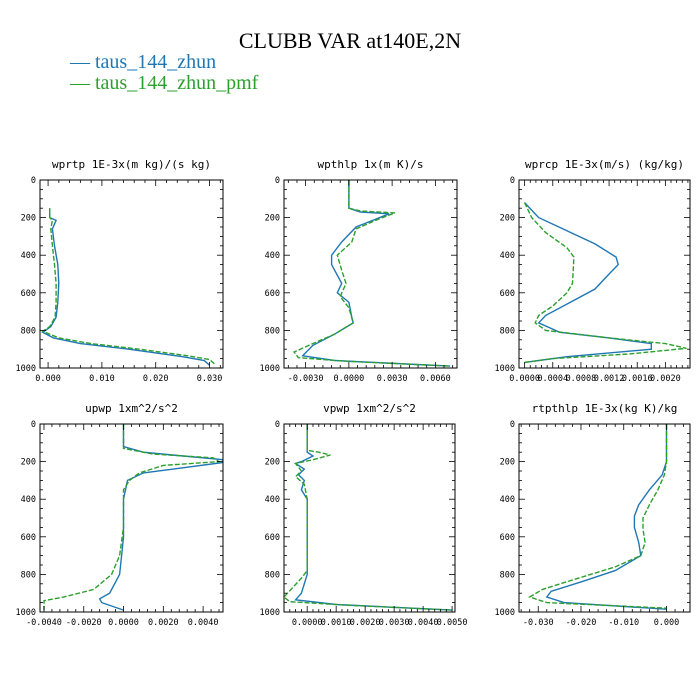 This screenshot has width=700, height=700. I want to click on figure-title: CLUBB VAR at140E,2N, so click(350, 40).